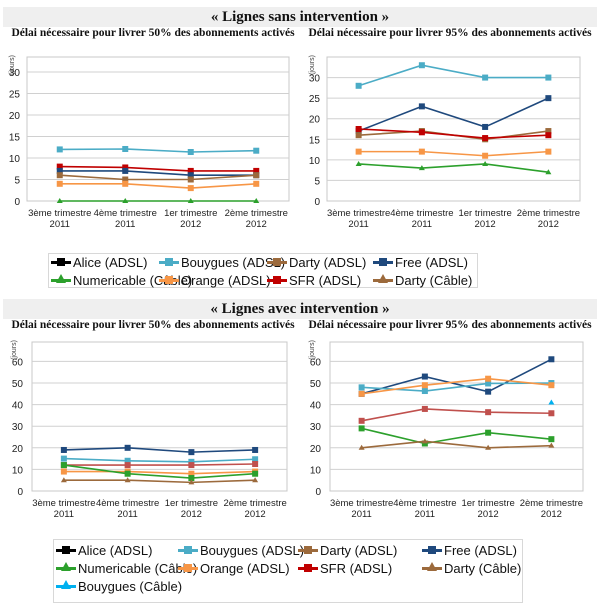 Image resolution: width=600 pixels, height=610 pixels. What do you see at coordinates (316, 406) in the screenshot?
I see `y-tick-label: 40` at bounding box center [316, 406].